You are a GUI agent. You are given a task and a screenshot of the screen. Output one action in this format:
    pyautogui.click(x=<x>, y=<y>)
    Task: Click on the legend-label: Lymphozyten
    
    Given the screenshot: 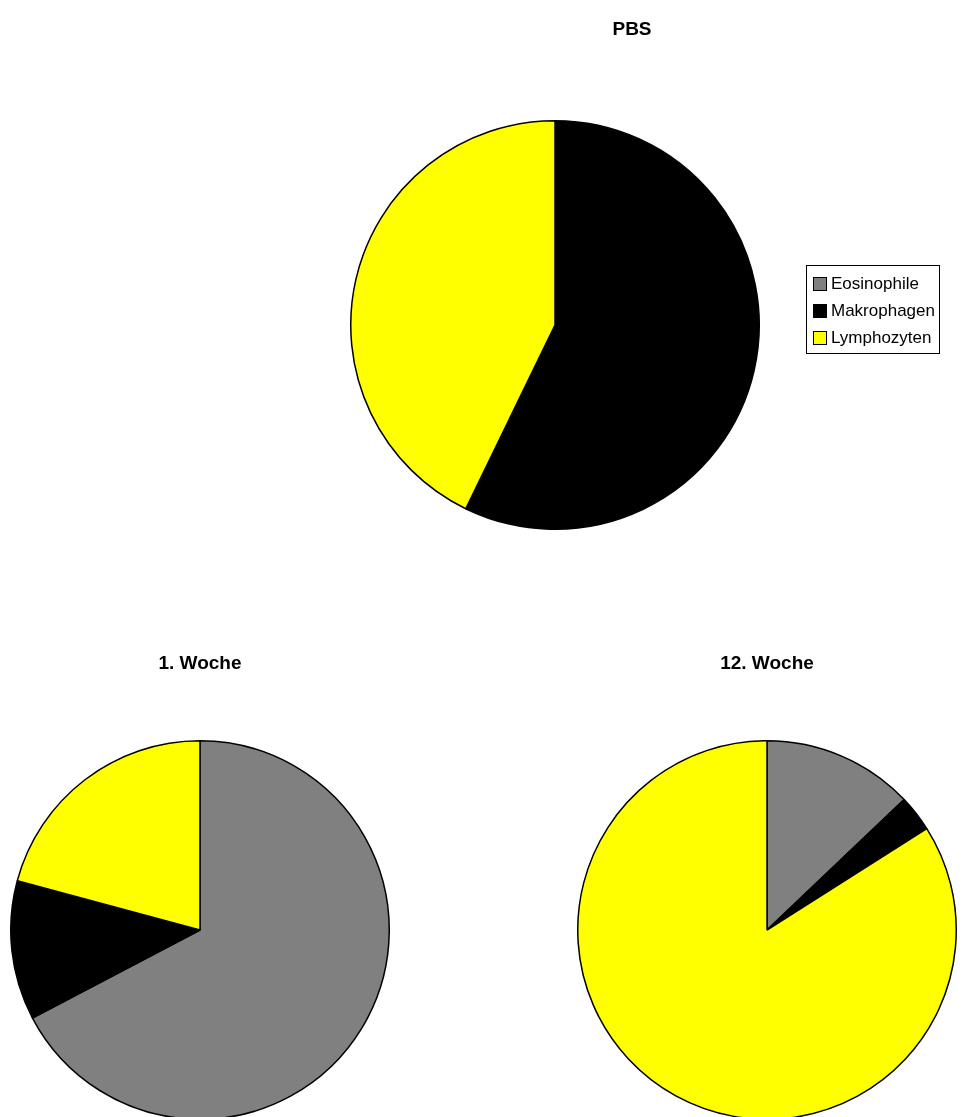 What is the action you would take?
    pyautogui.click(x=881, y=337)
    